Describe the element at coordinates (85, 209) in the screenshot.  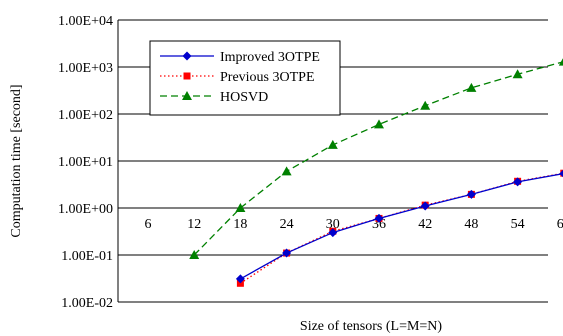
I see `y-tick-label: 1.00E+00` at that location.